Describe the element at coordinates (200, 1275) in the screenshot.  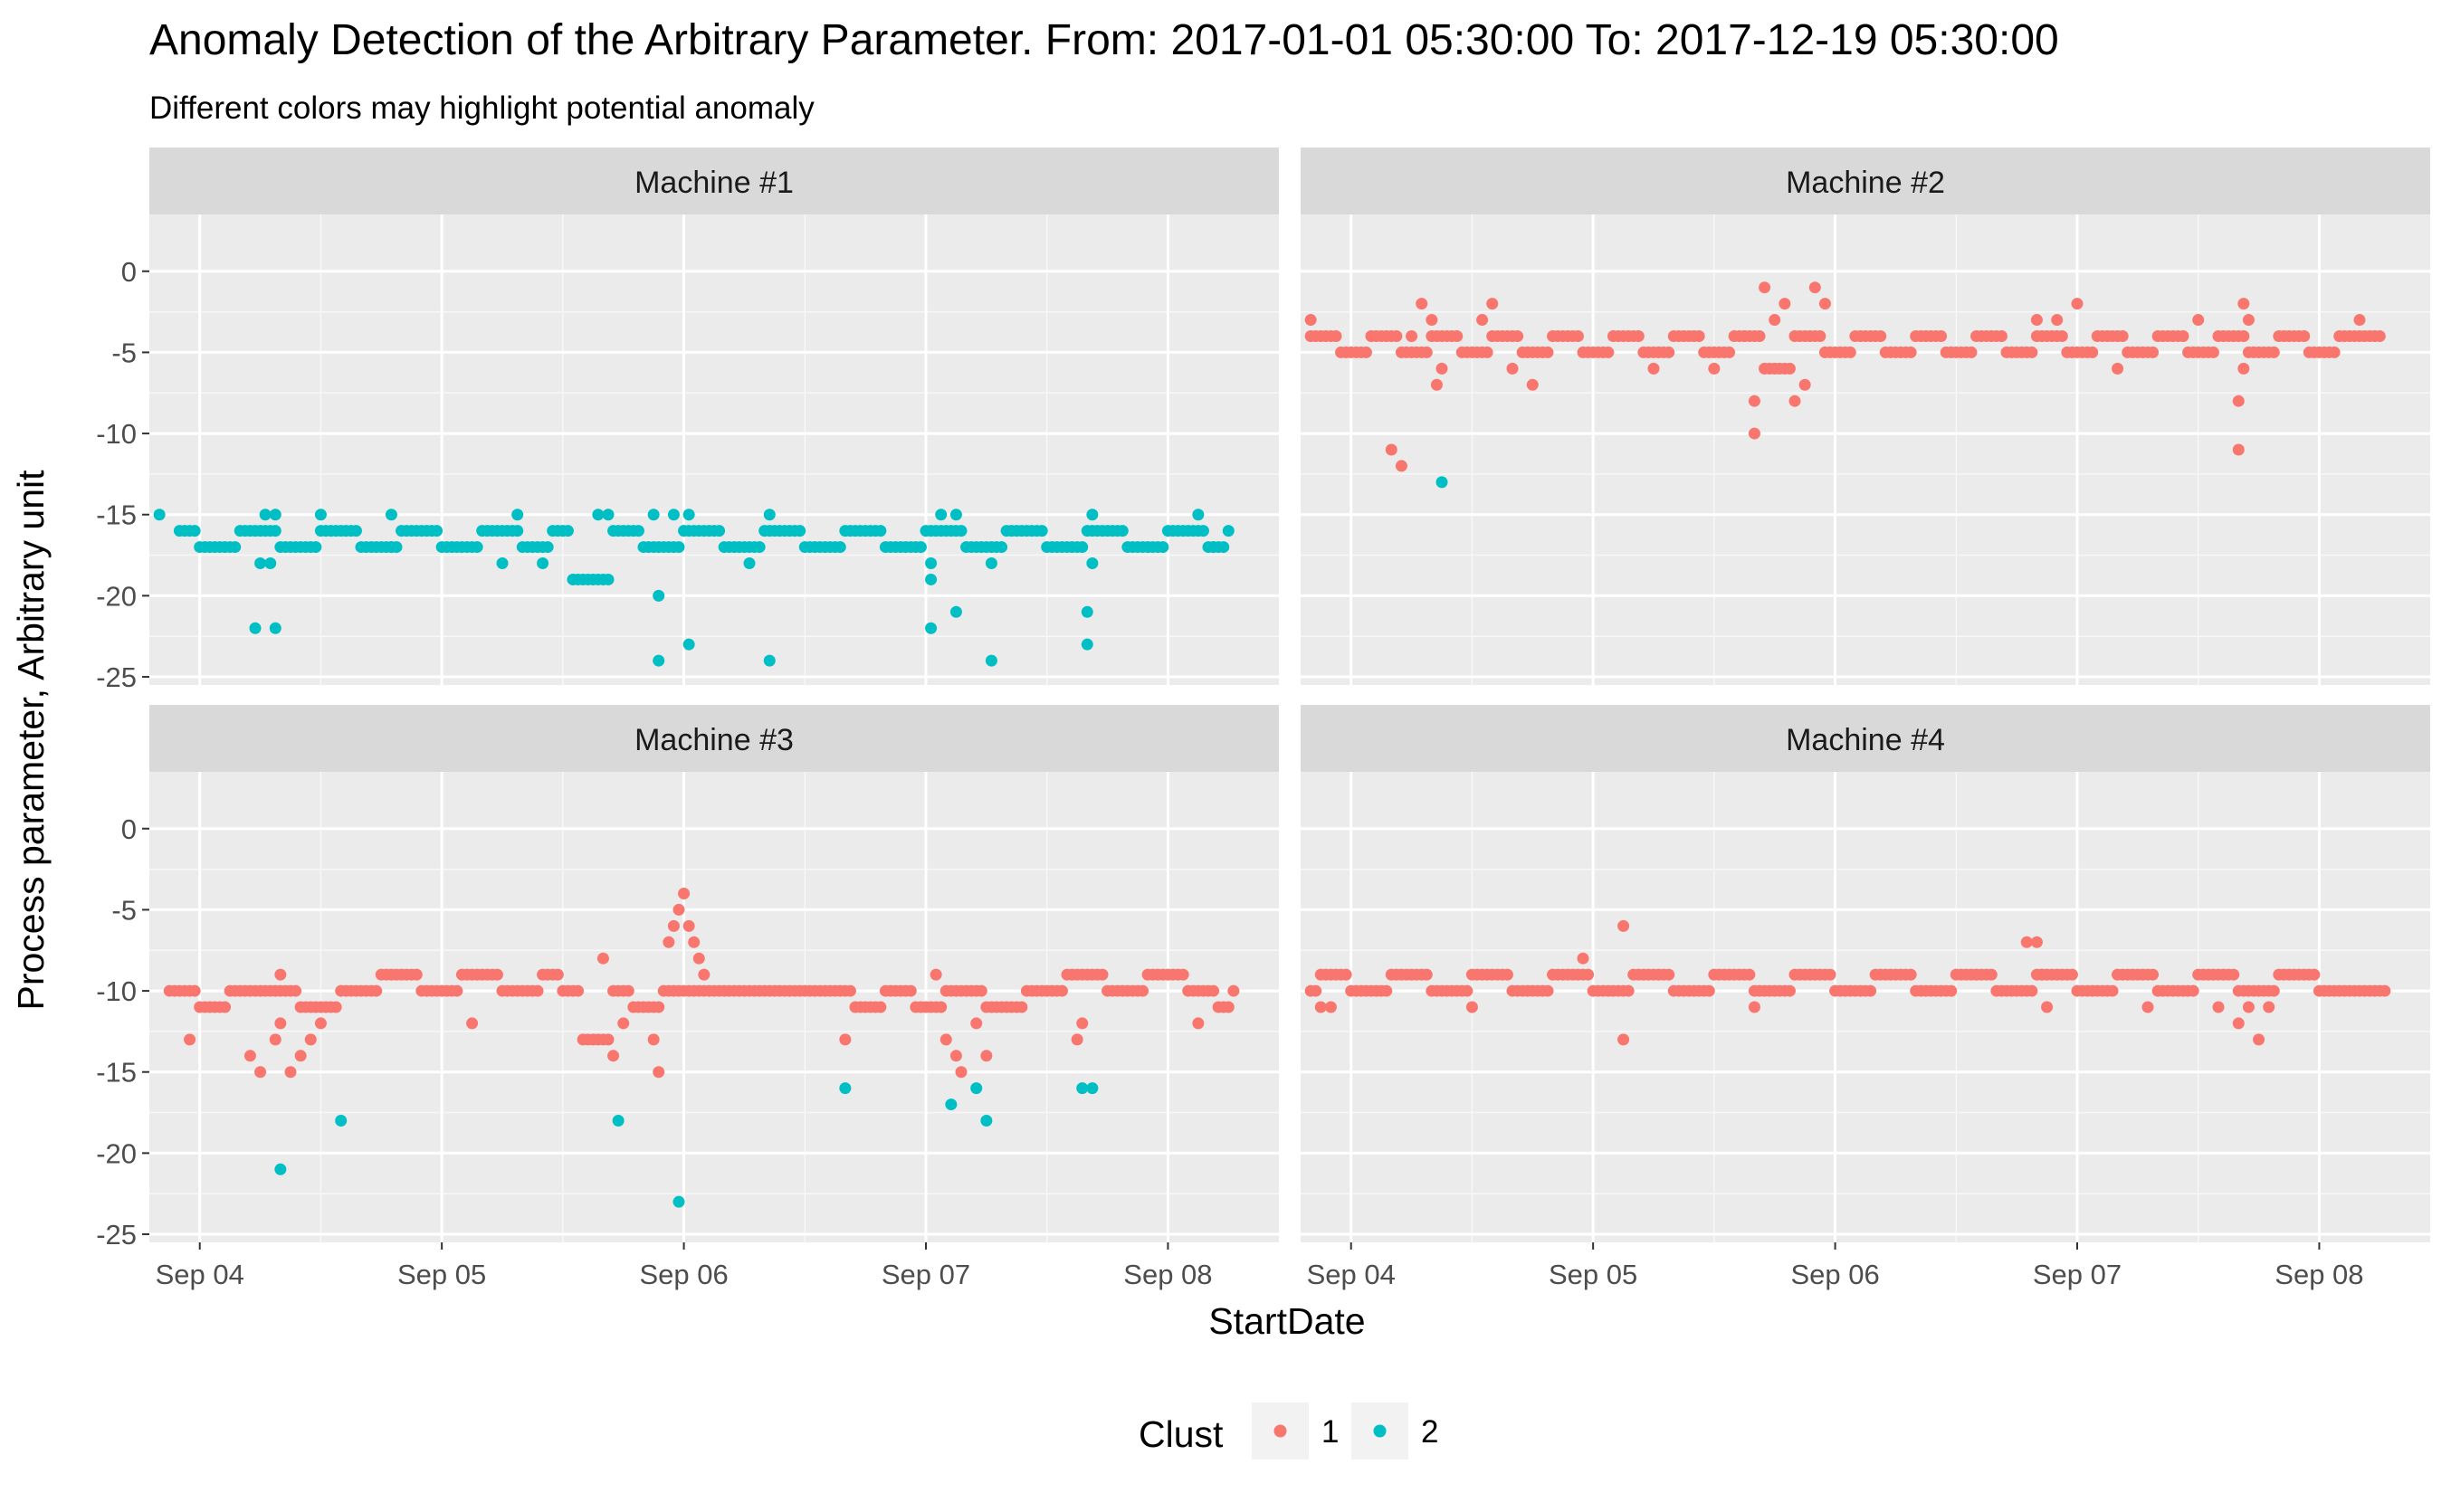
I see `x-tick-label: Sep 04` at that location.